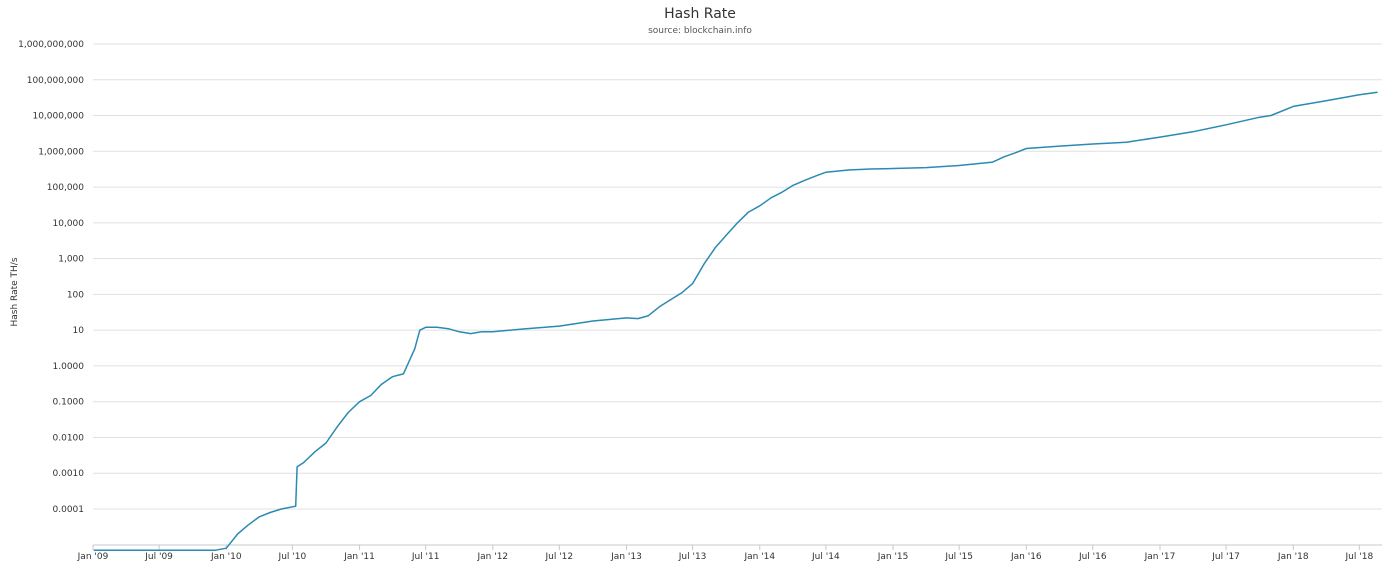 The height and width of the screenshot is (574, 1400). What do you see at coordinates (1160, 557) in the screenshot?
I see `x-tick-label: Jan '17` at bounding box center [1160, 557].